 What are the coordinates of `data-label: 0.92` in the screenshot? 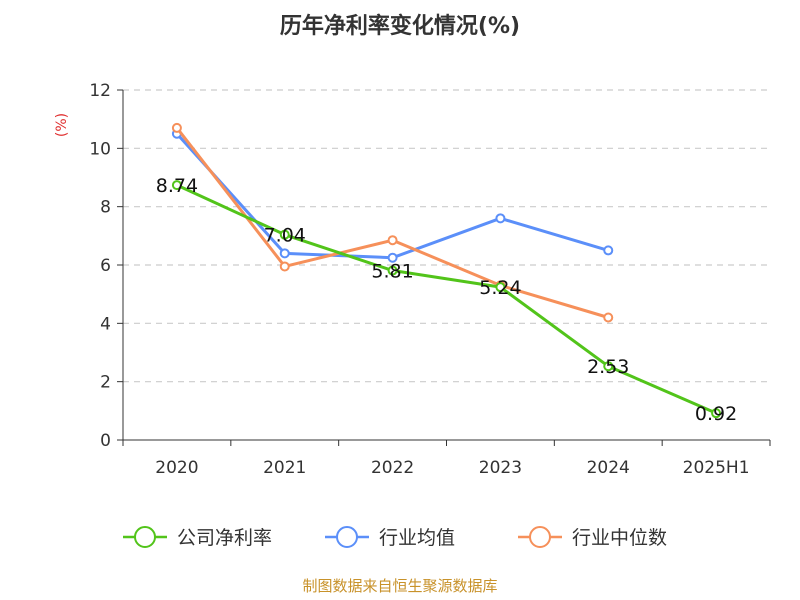 It's located at (716, 414).